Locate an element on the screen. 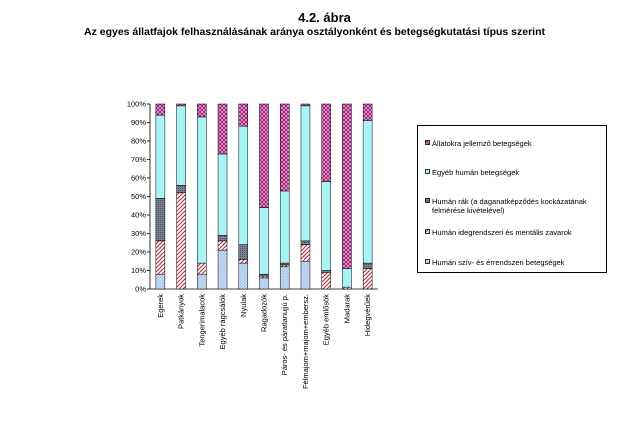  y-tick-label: 50% is located at coordinates (138, 196).